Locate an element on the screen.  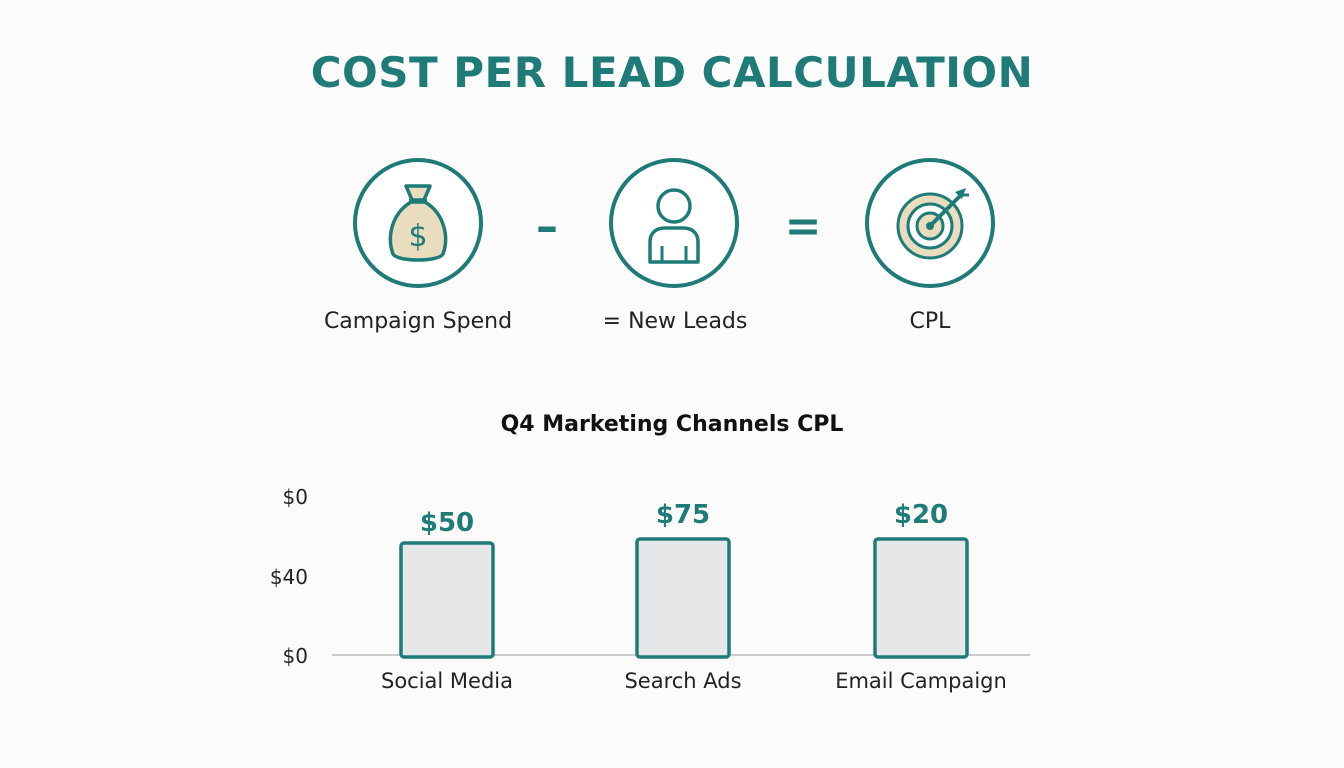
person-icon is located at coordinates (674, 226).